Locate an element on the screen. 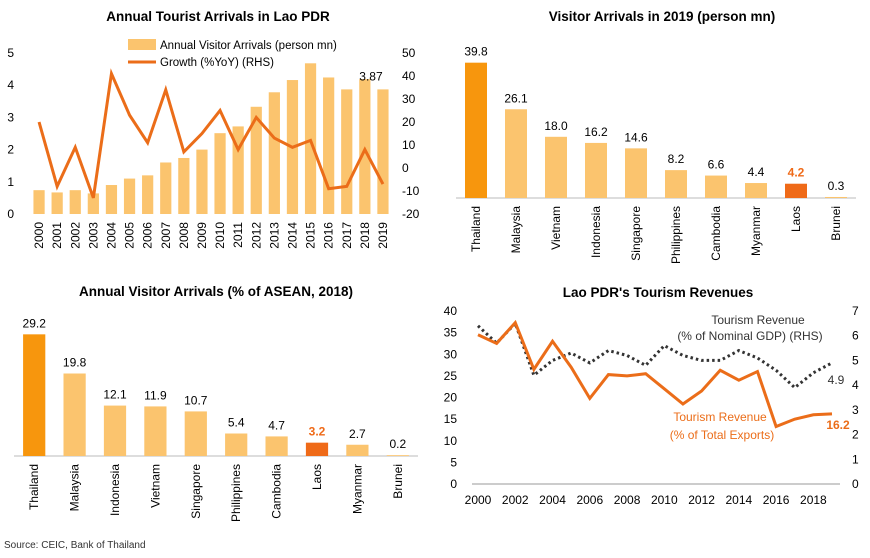  chart3-x-tick: Myanmar is located at coordinates (357, 489).